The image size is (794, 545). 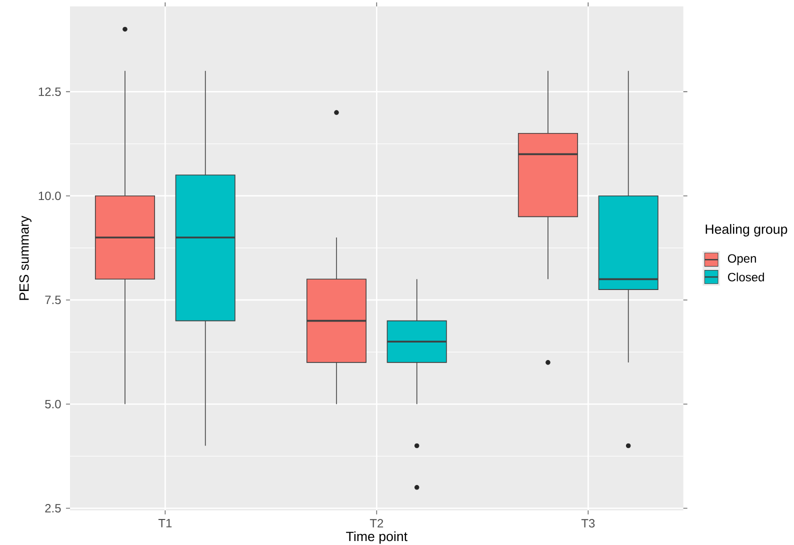 What do you see at coordinates (49, 196) in the screenshot?
I see `y-tick-label: 10.0` at bounding box center [49, 196].